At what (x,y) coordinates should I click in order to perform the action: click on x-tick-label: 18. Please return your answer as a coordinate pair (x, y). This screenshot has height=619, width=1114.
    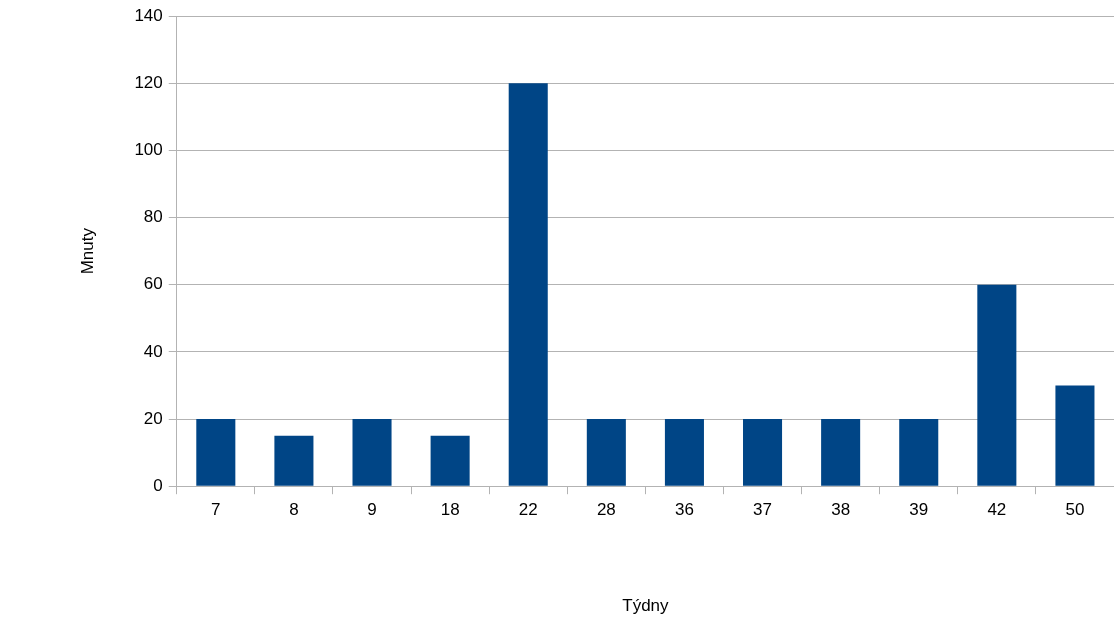
    Looking at the image, I should click on (450, 510).